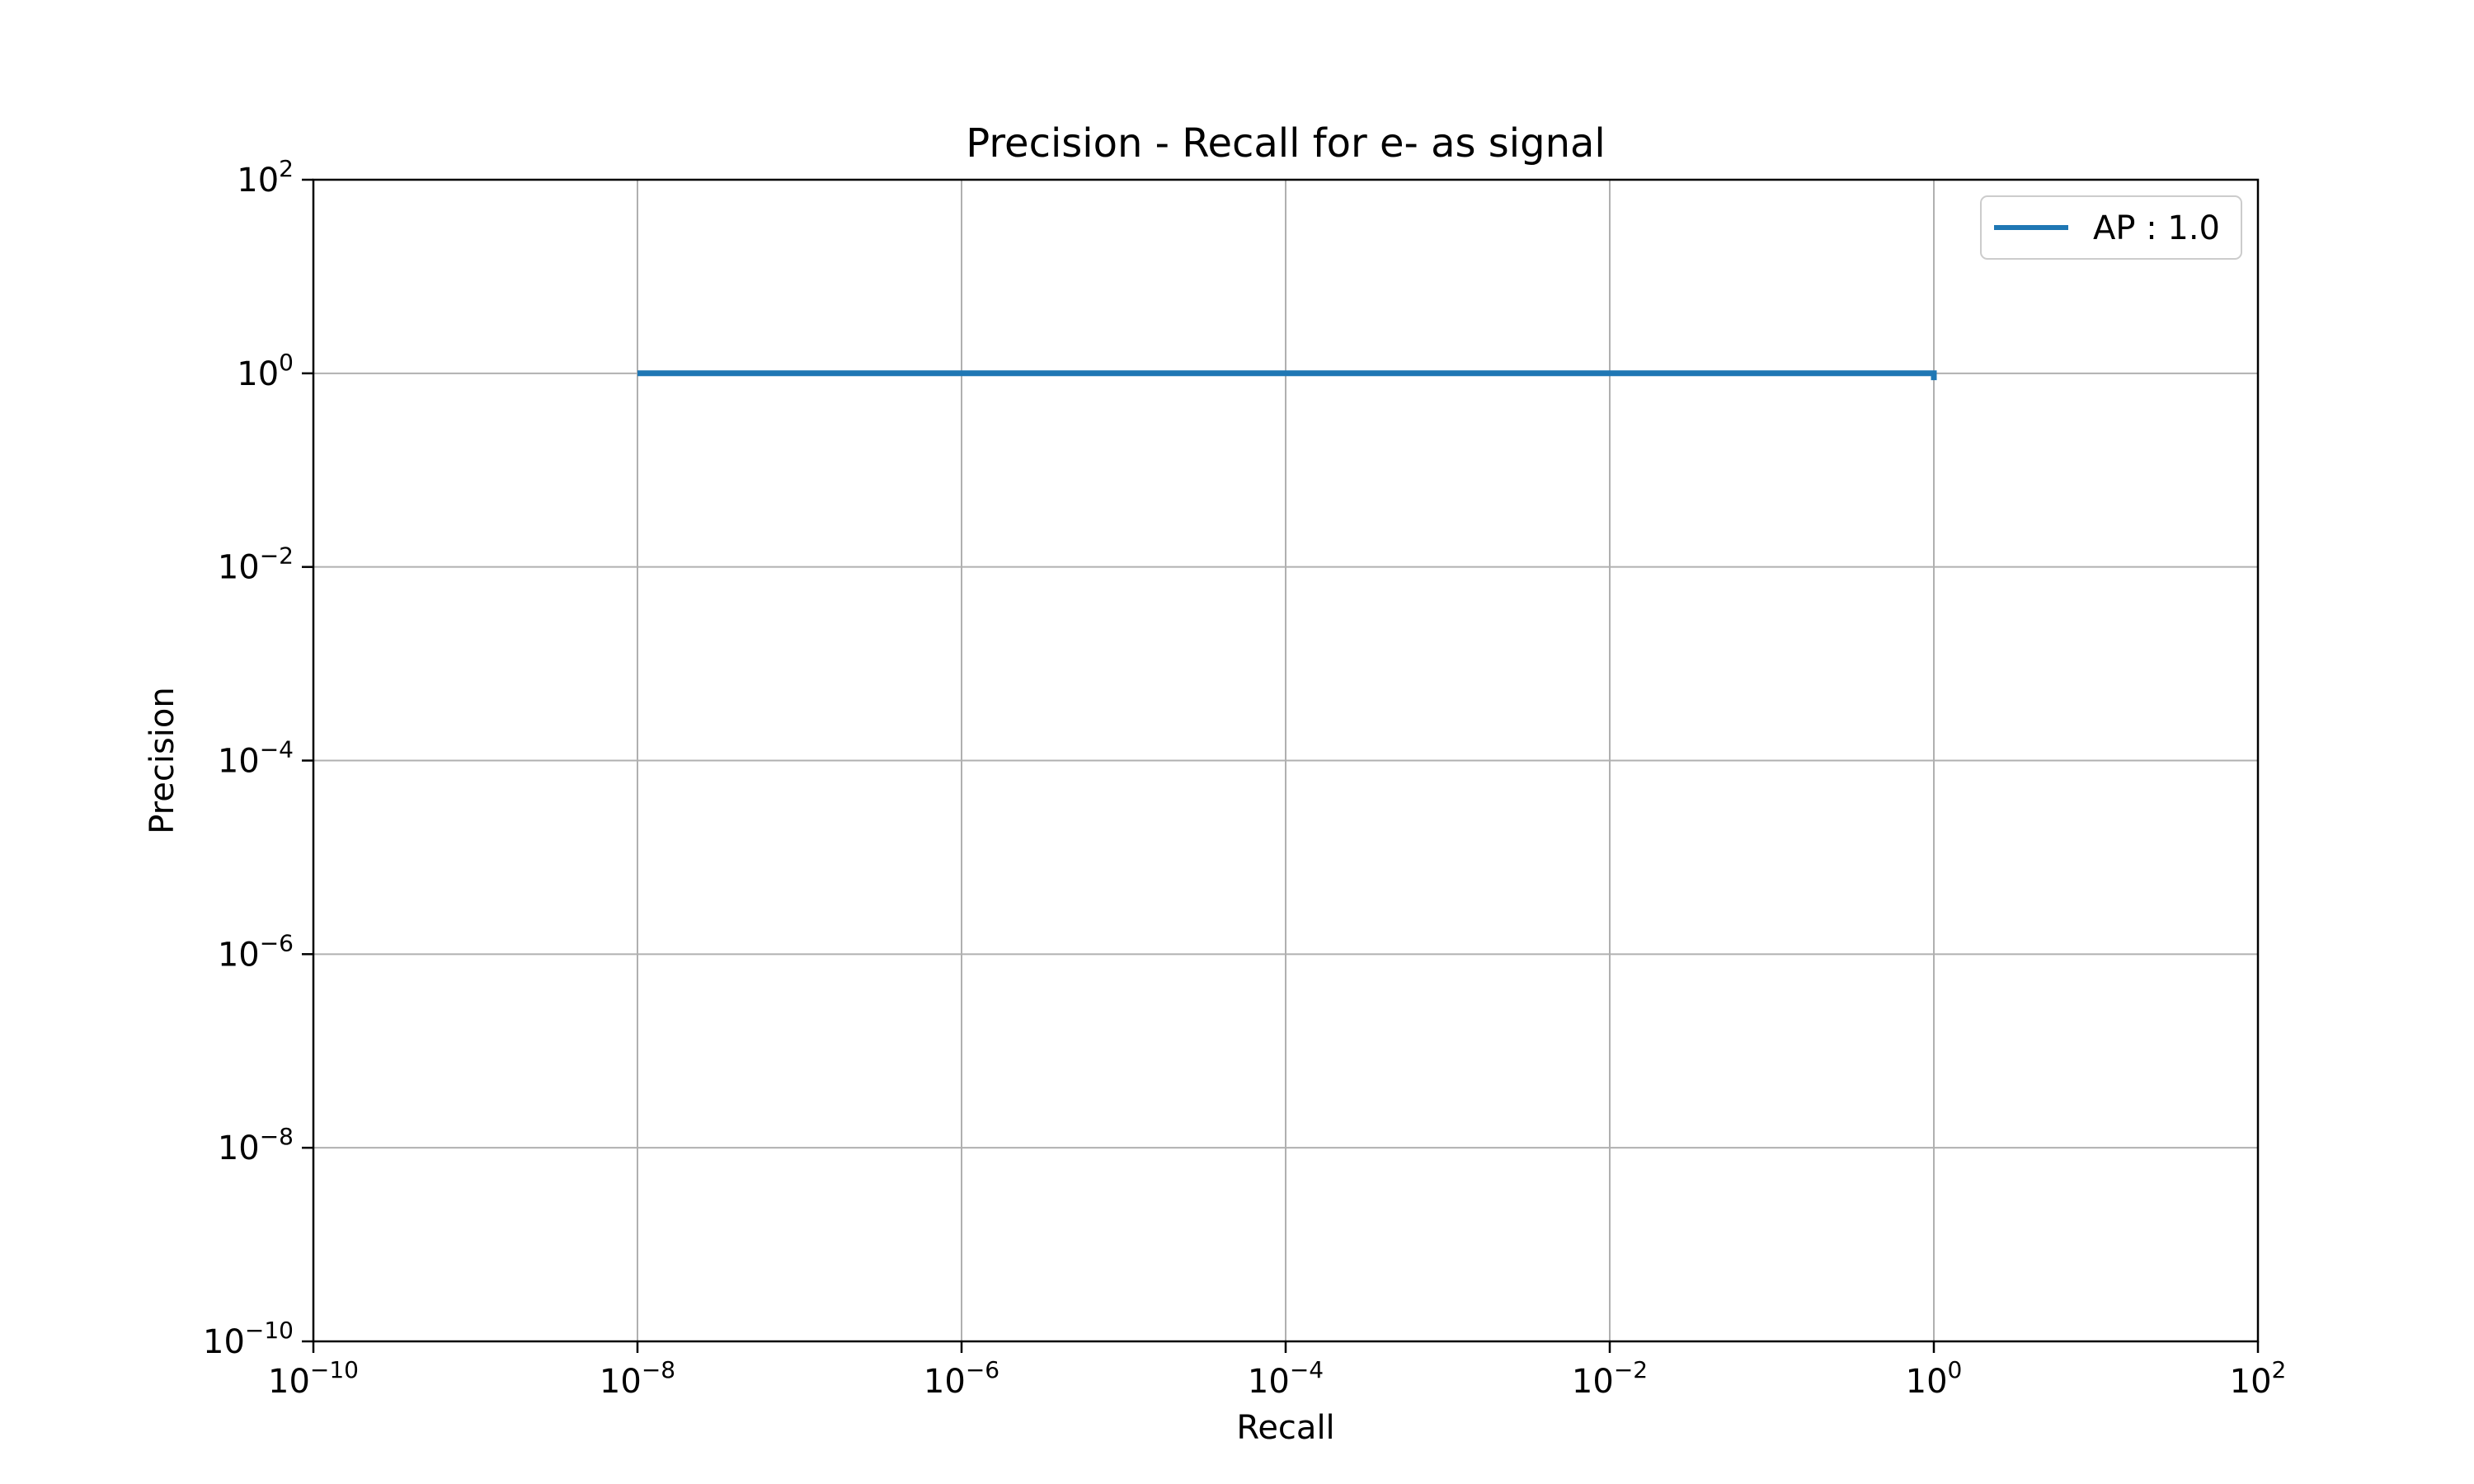 The height and width of the screenshot is (1484, 2474). What do you see at coordinates (1286, 143) in the screenshot?
I see `chart-title: Precision - Recall for e- as signal` at bounding box center [1286, 143].